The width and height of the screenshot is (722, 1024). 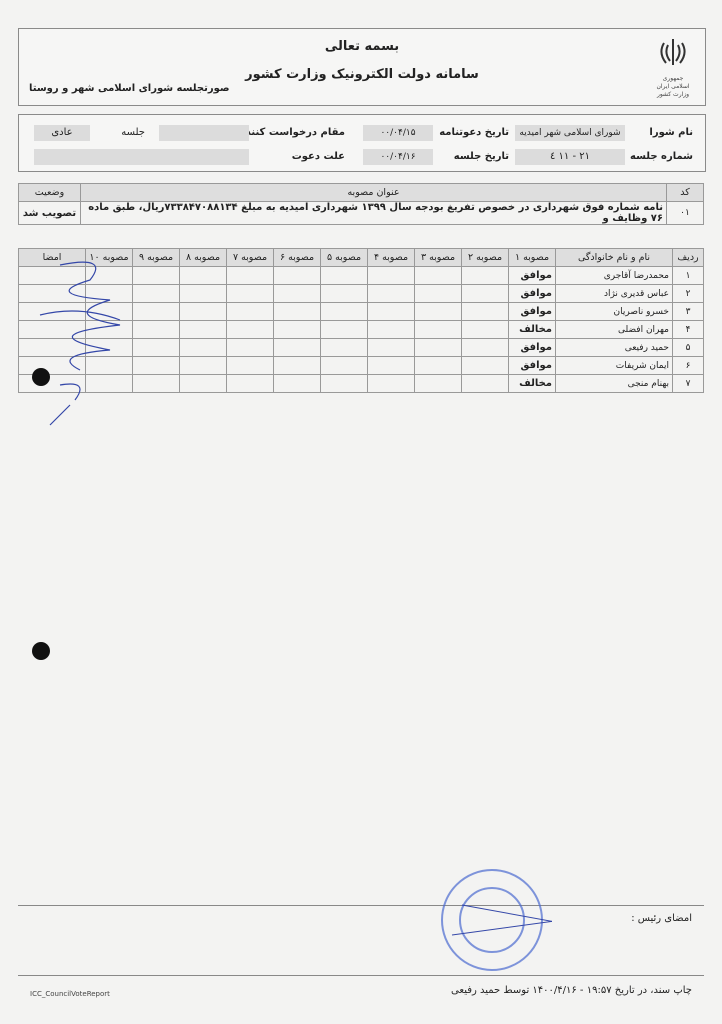 What do you see at coordinates (362, 74) in the screenshot?
I see `header-system-title: سامانه دولت الکترونیک وزارت کشور` at bounding box center [362, 74].